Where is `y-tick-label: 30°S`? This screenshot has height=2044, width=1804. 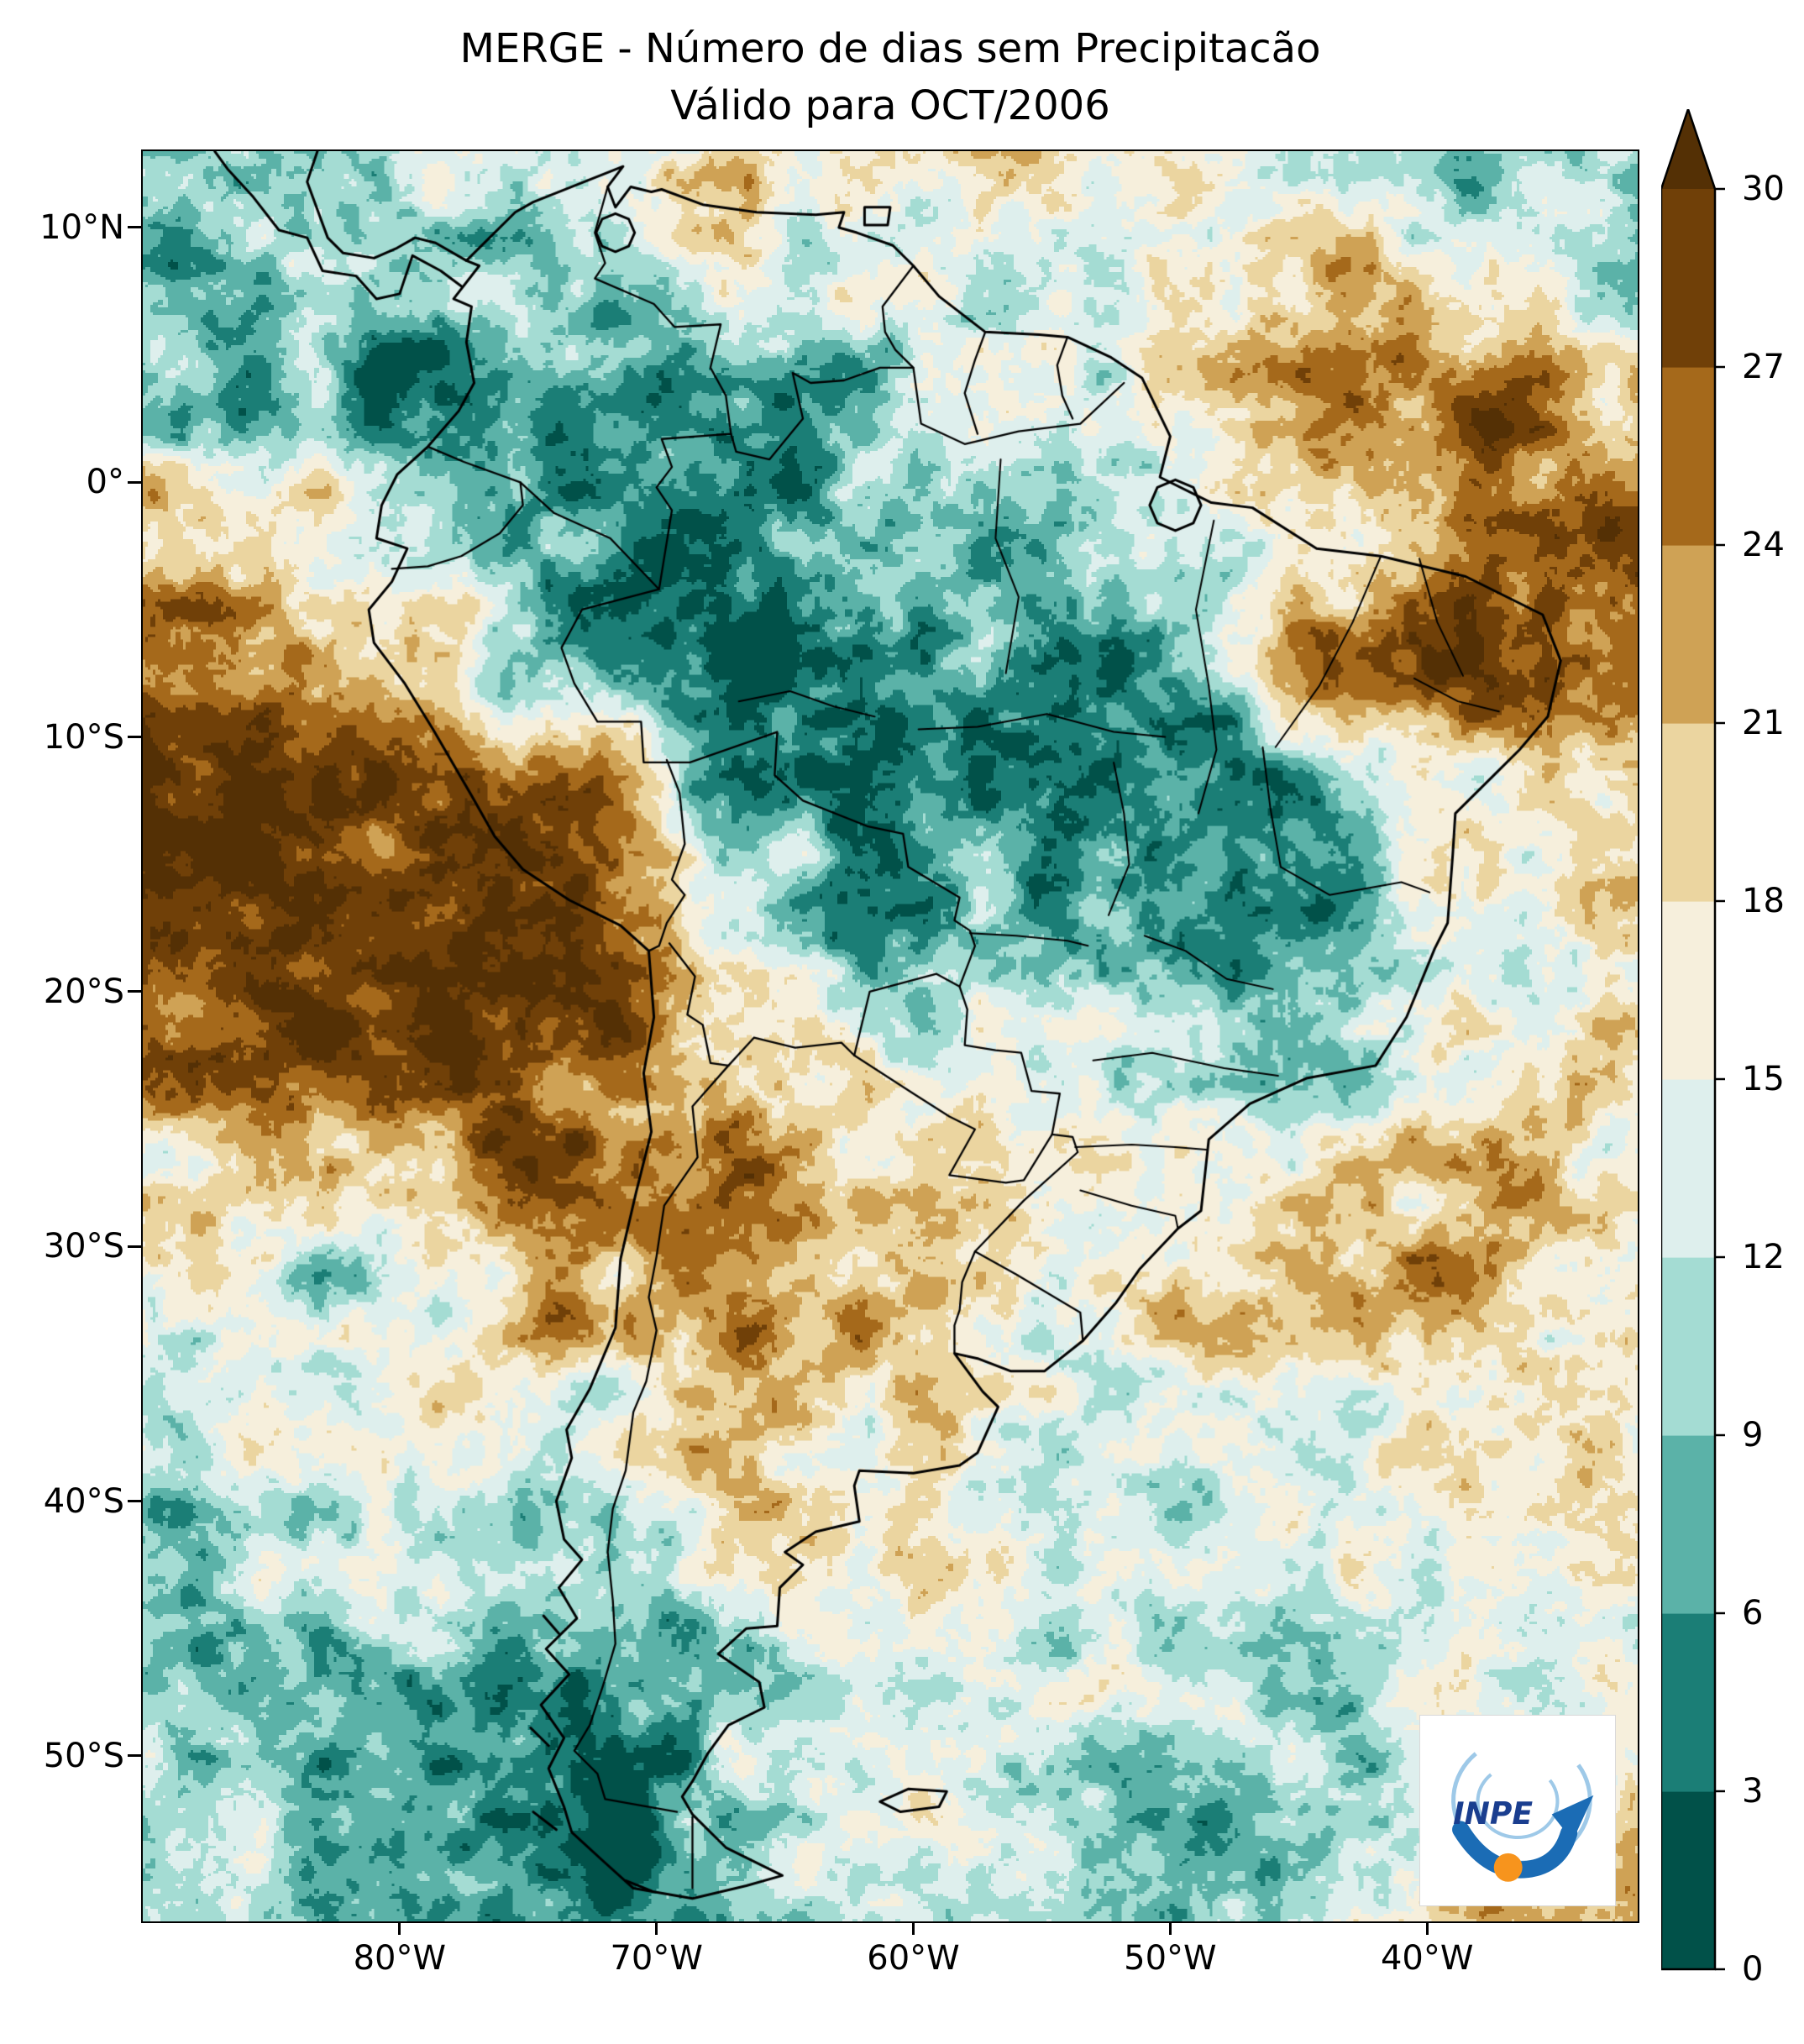 y-tick-label: 30°S is located at coordinates (83, 1246).